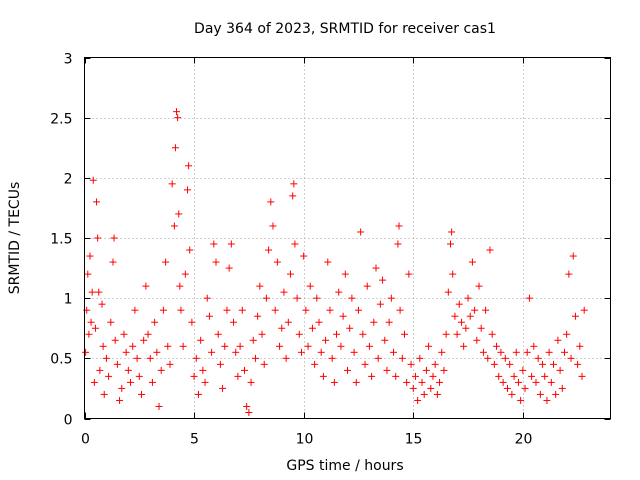 Image resolution: width=640 pixels, height=480 pixels. What do you see at coordinates (61, 360) in the screenshot?
I see `y-tick-label: 0.5` at bounding box center [61, 360].